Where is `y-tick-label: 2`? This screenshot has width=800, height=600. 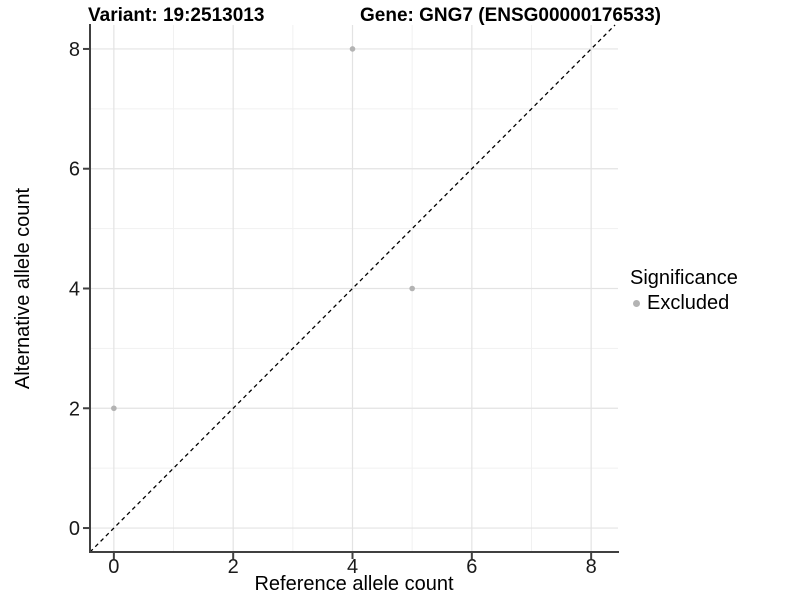
y-tick-label: 2 is located at coordinates (74, 409).